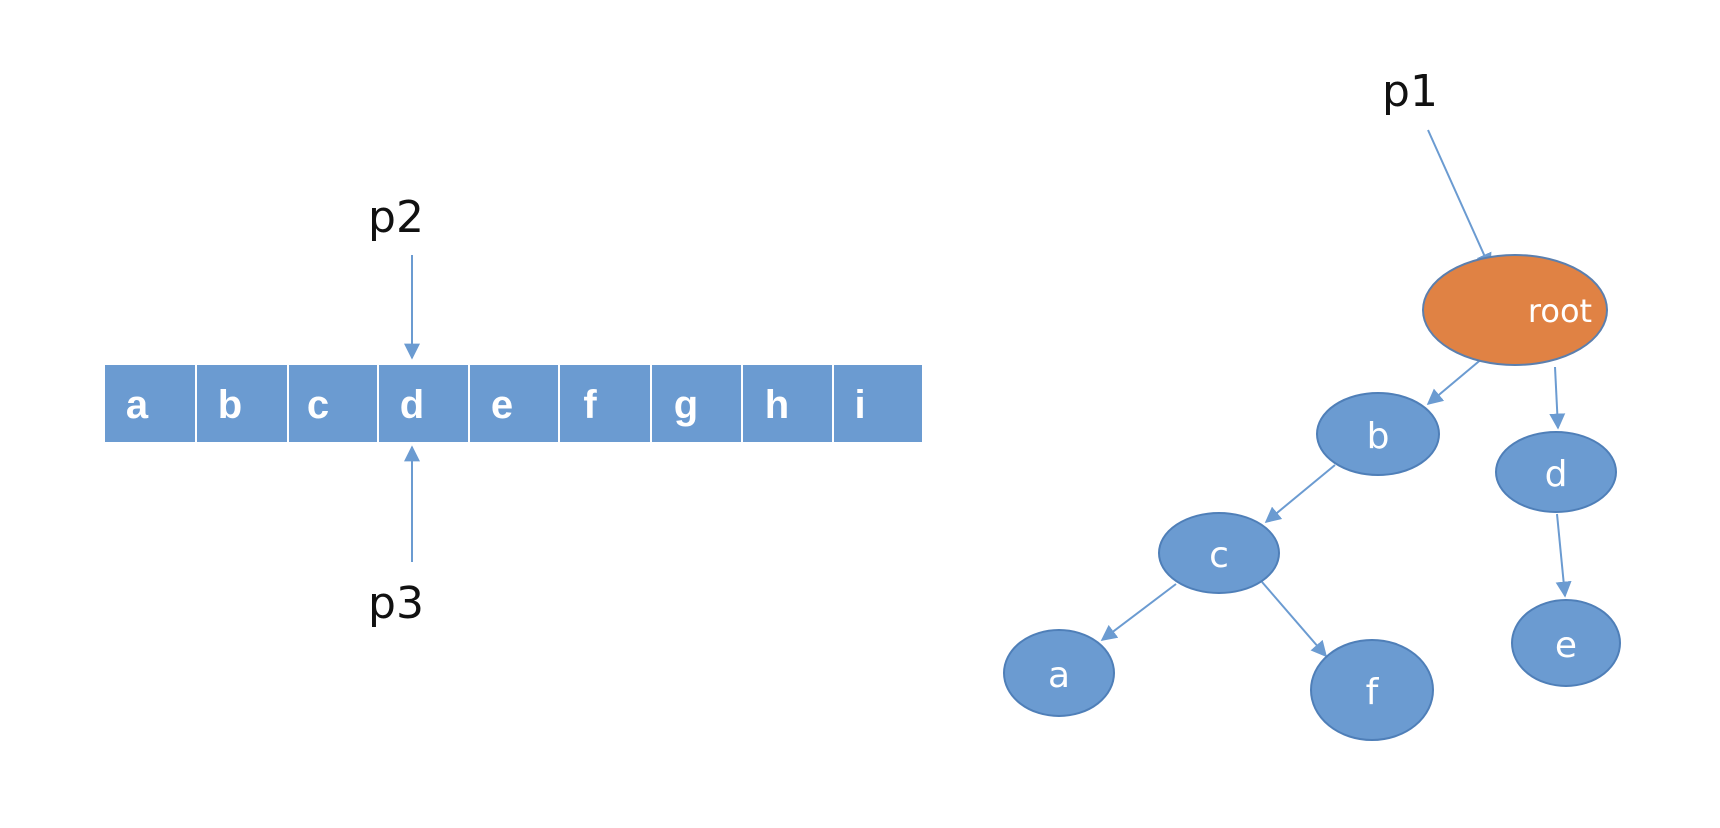 Image resolution: width=1720 pixels, height=828 pixels. I want to click on array-cell-label: h, so click(777, 405).